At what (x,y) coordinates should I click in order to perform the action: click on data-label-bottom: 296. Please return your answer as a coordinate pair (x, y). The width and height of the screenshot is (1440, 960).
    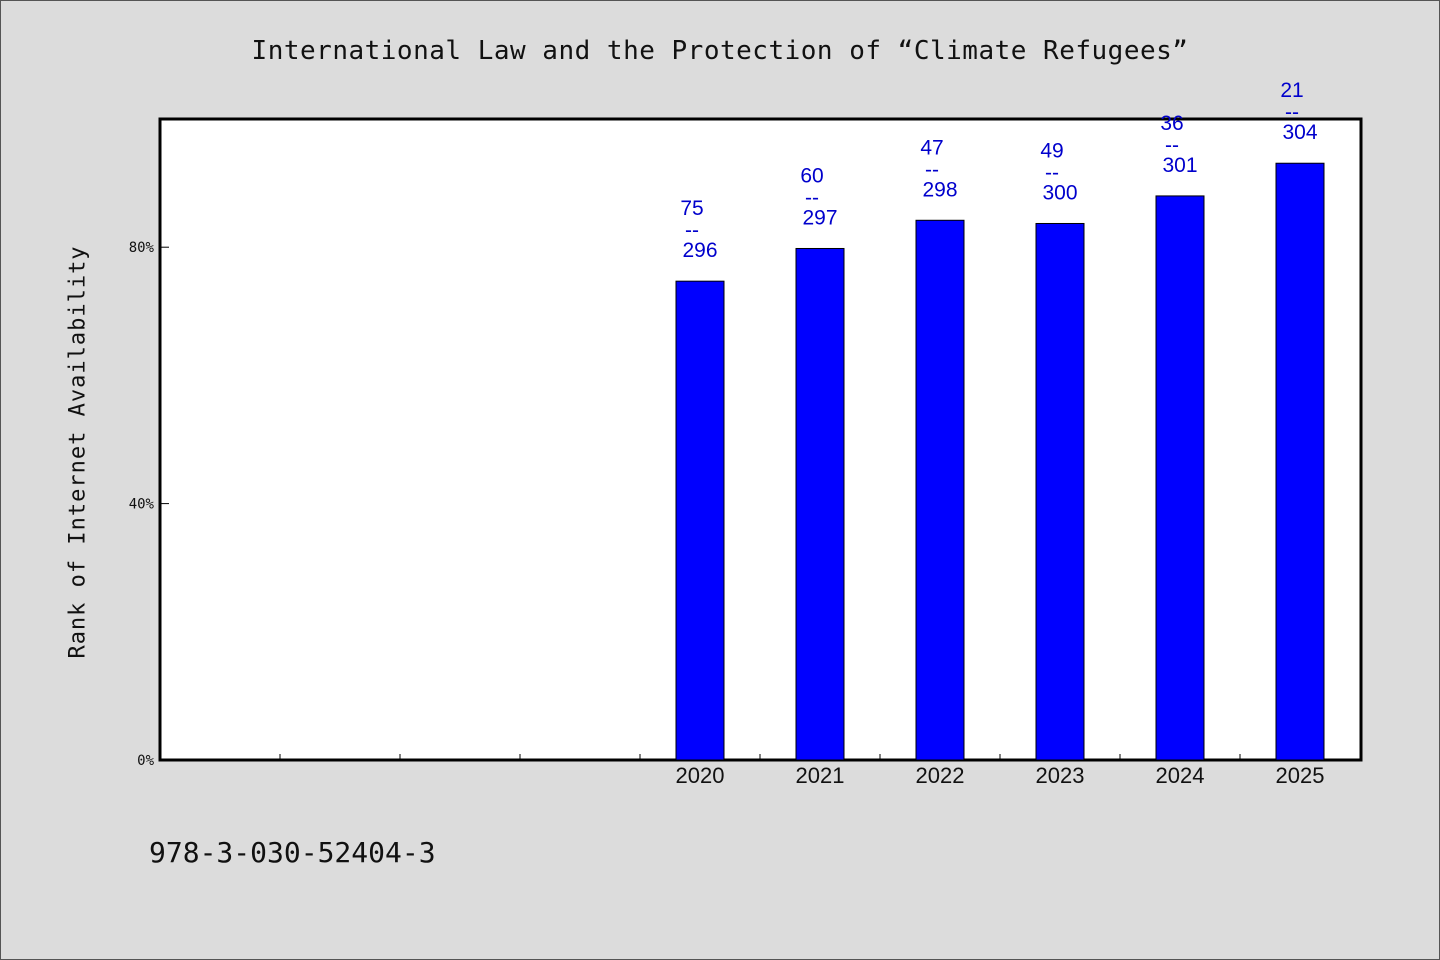
    Looking at the image, I should click on (699, 250).